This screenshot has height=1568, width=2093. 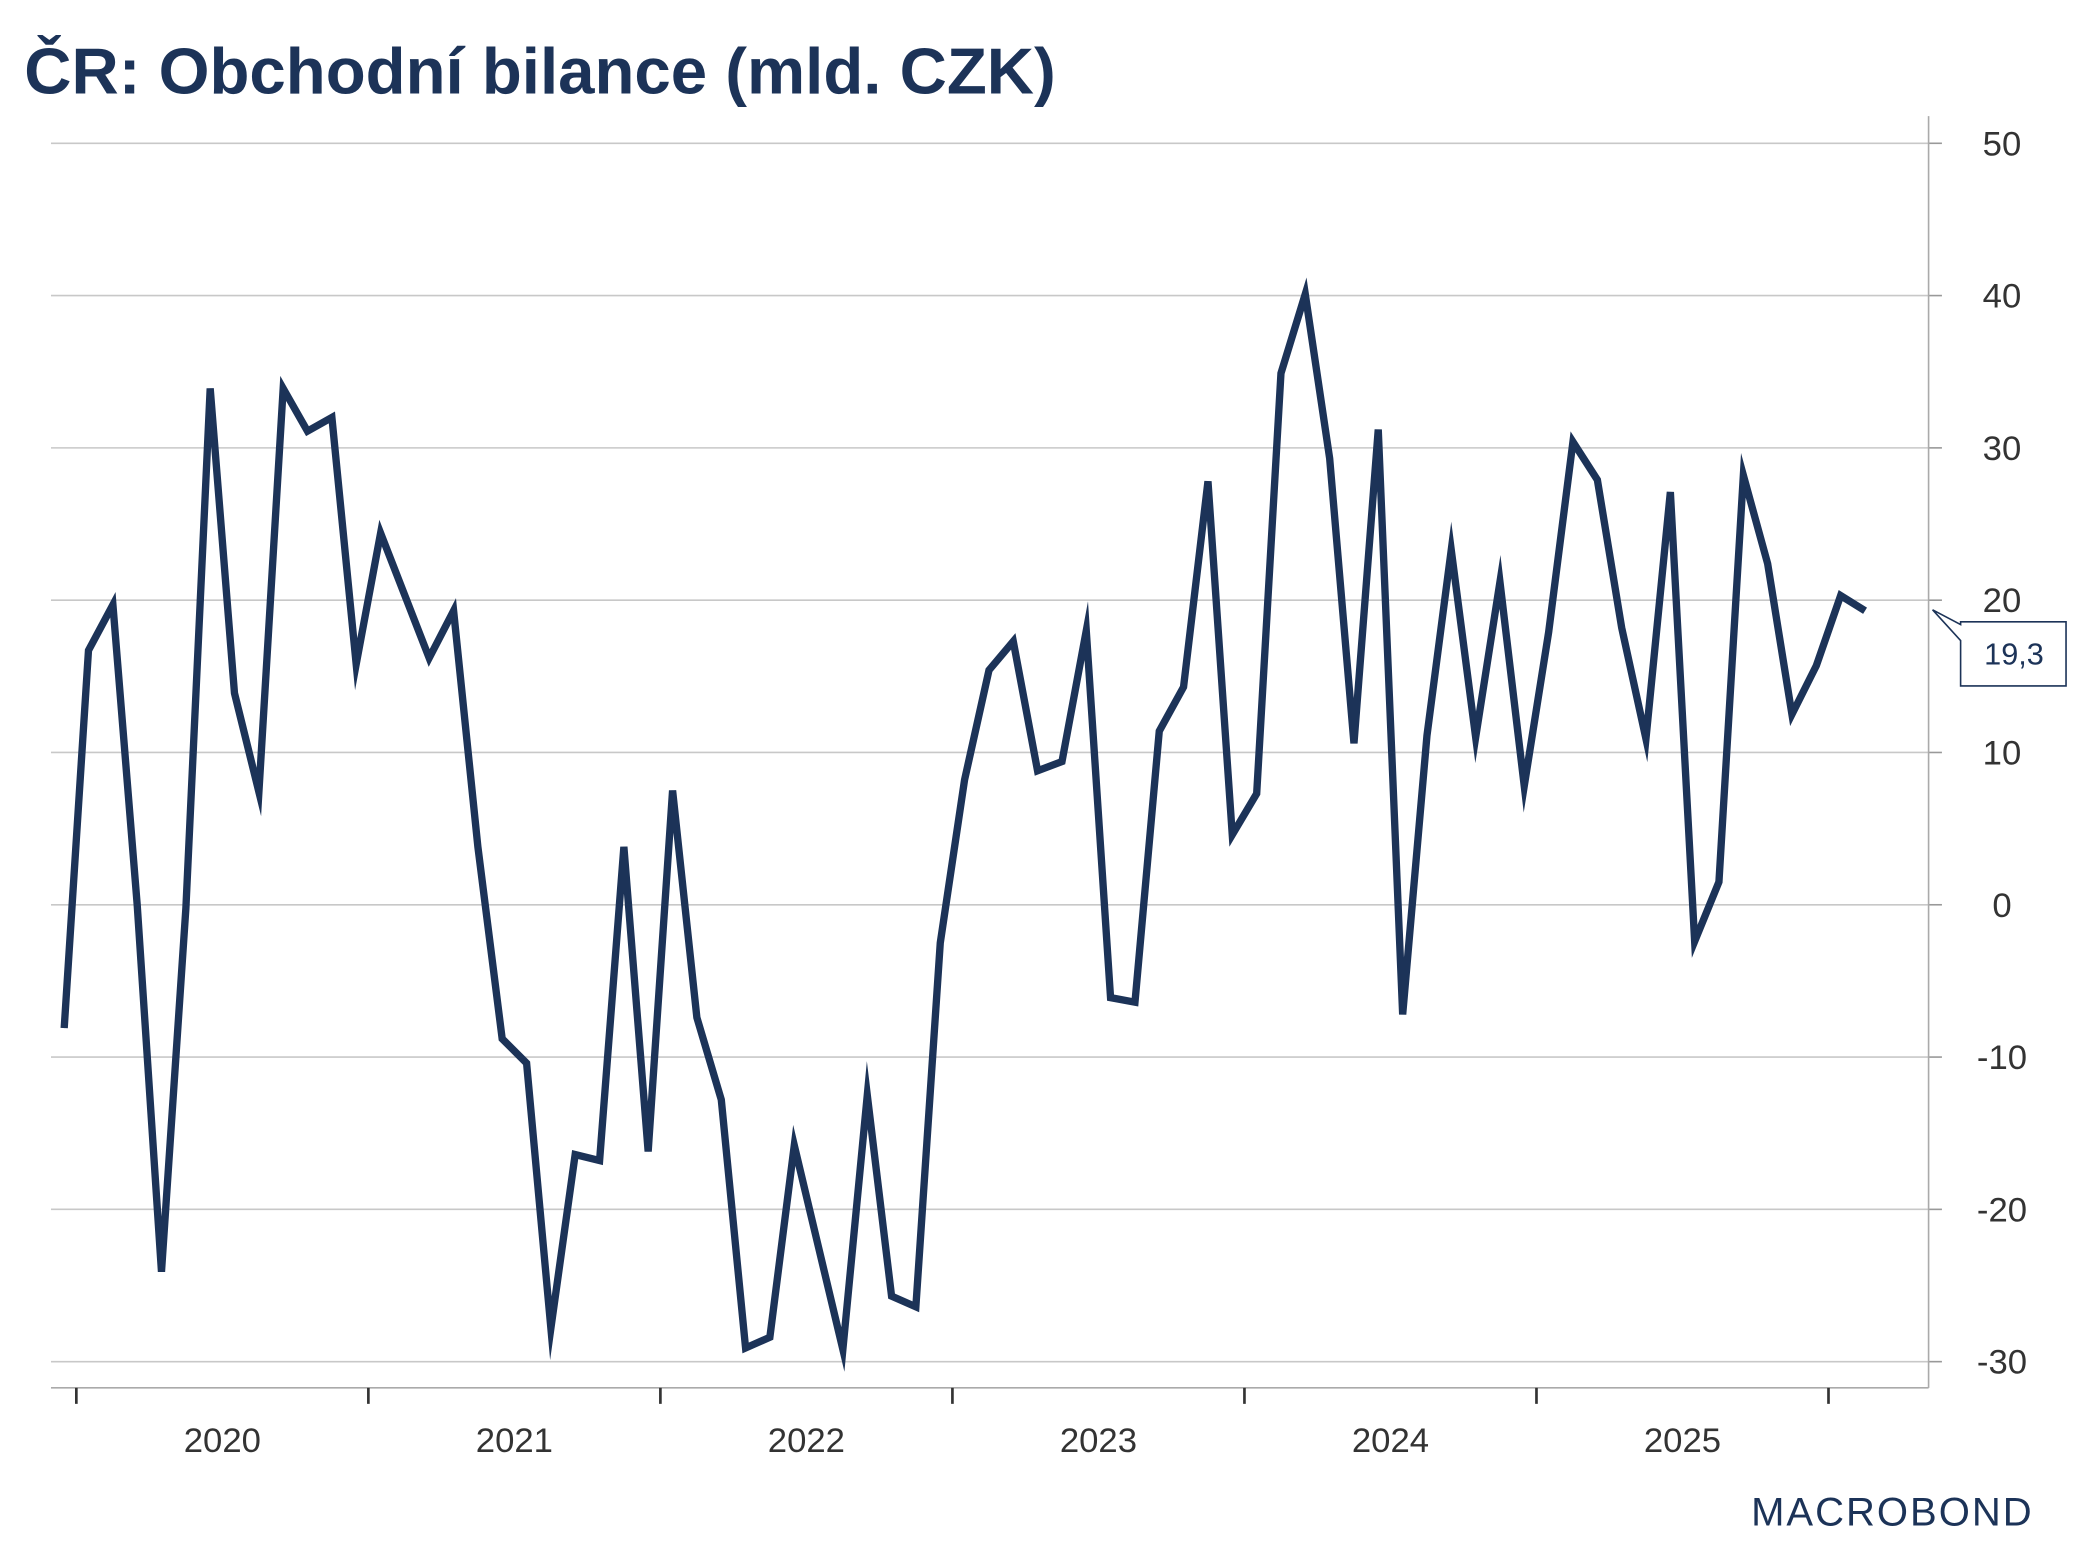 What do you see at coordinates (806, 1441) in the screenshot?
I see `x-tick-label: 2022` at bounding box center [806, 1441].